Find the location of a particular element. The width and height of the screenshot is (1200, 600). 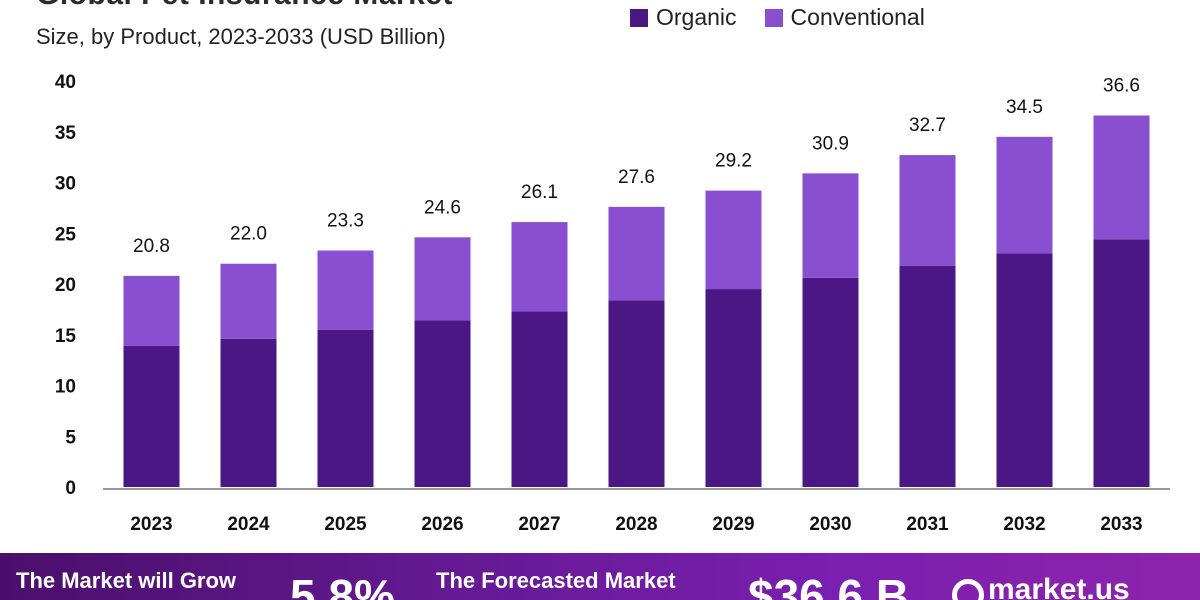

x-tick-label-2023: 2023 is located at coordinates (151, 524).